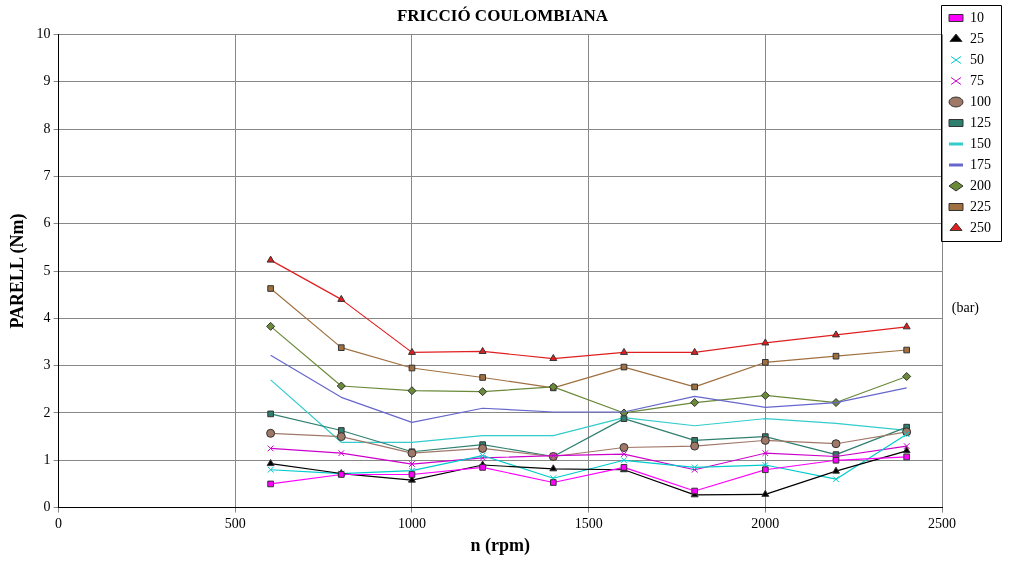  Describe the element at coordinates (980, 122) in the screenshot. I see `legend-label: 125` at that location.